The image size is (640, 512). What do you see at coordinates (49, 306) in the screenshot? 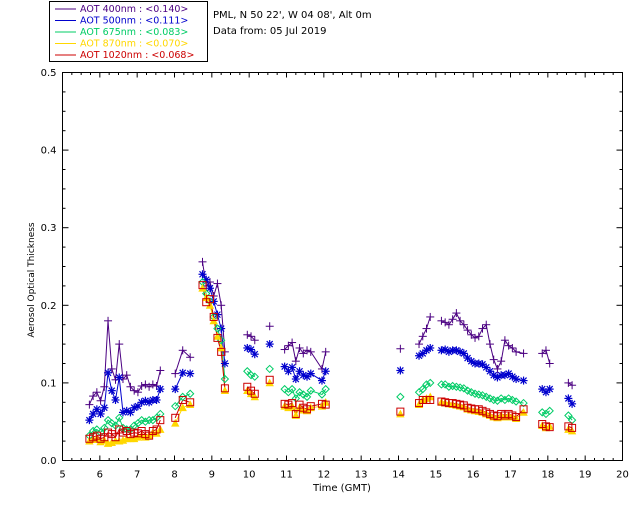
I see `y-tick-label: 0.2` at bounding box center [49, 306].